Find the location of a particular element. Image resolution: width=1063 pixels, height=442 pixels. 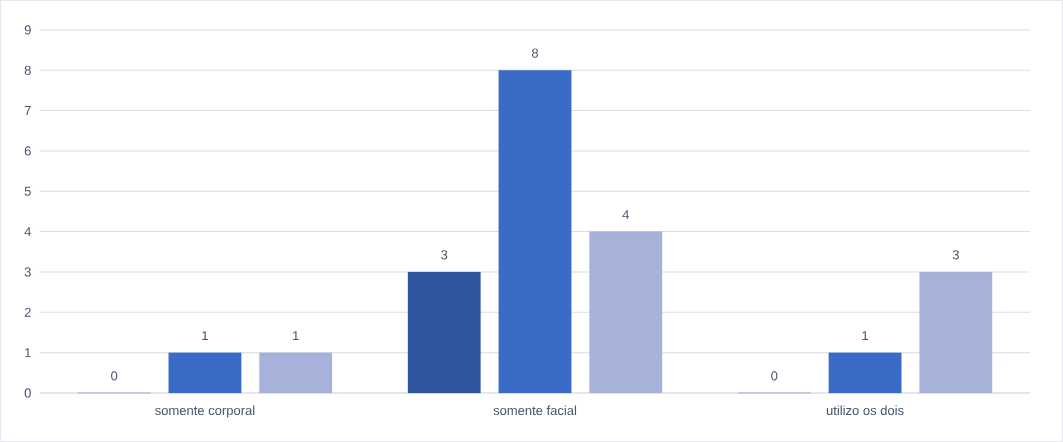

data-label: 8 is located at coordinates (535, 53).